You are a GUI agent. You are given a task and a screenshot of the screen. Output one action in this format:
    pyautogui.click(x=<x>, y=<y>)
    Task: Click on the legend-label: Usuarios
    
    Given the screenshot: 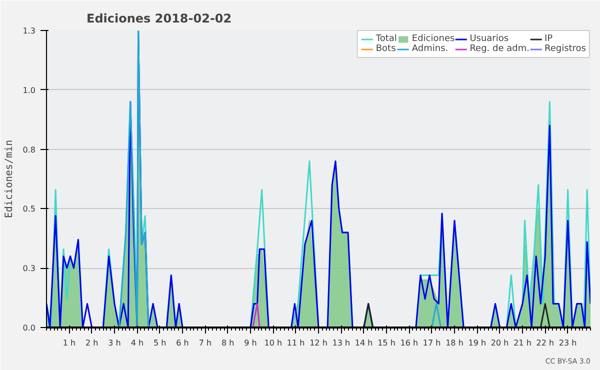 What is the action you would take?
    pyautogui.click(x=489, y=39)
    